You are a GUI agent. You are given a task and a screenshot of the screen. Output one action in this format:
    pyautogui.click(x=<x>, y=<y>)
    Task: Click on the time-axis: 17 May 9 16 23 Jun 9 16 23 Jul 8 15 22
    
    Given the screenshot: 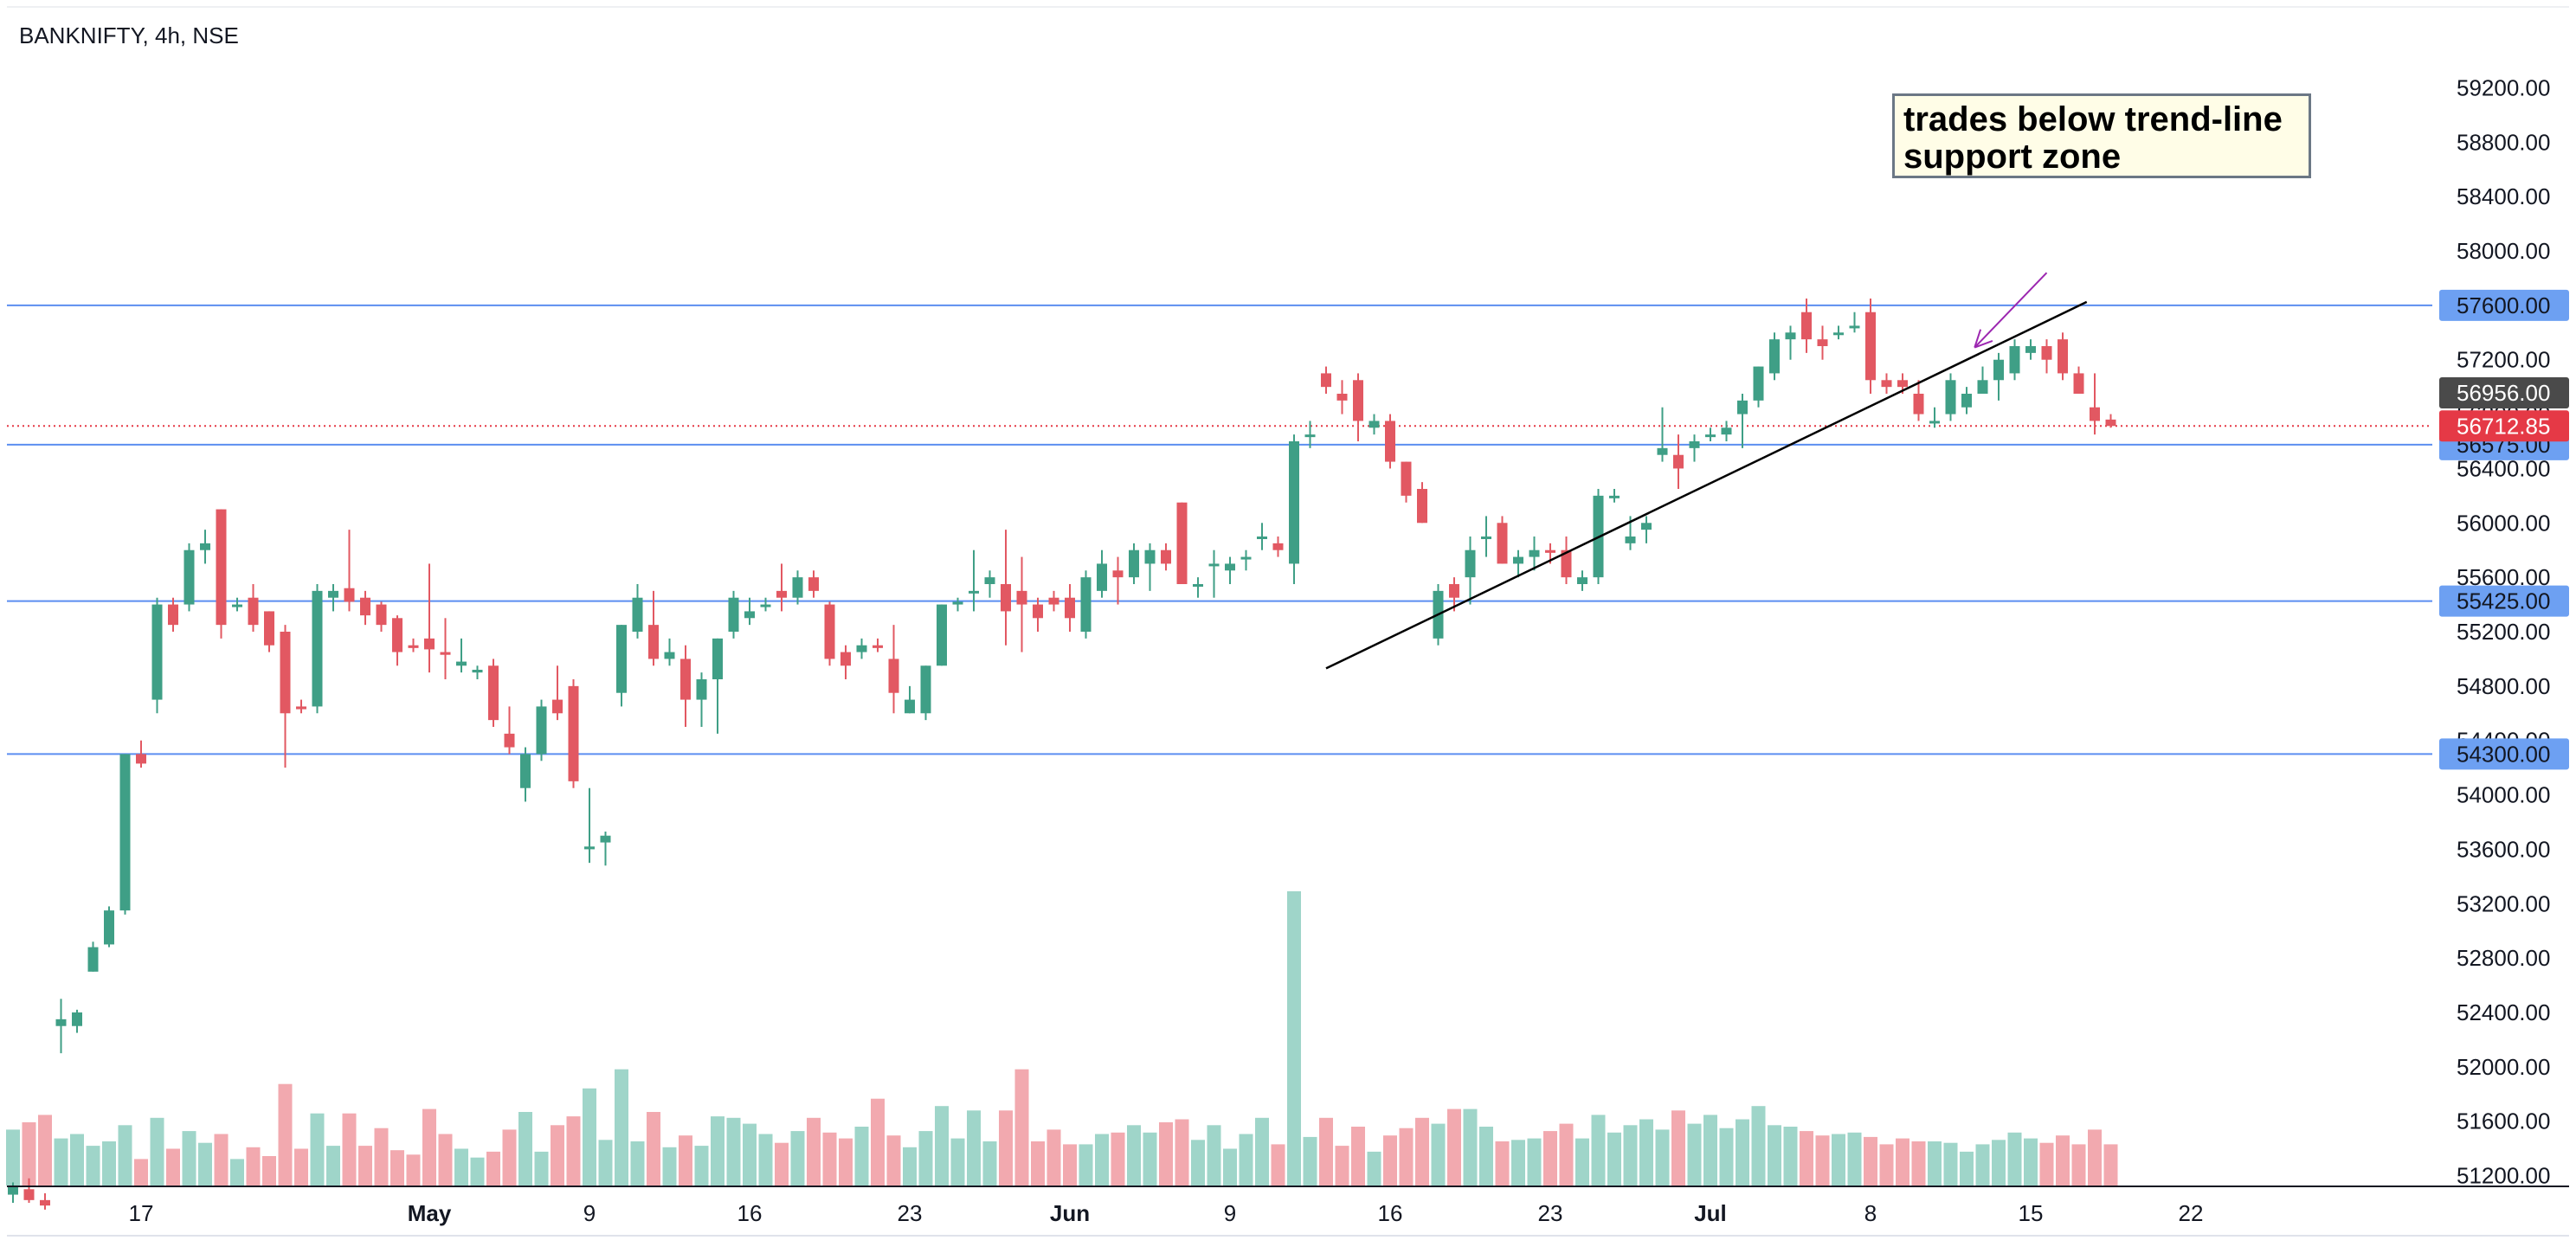 What is the action you would take?
    pyautogui.click(x=1166, y=1213)
    